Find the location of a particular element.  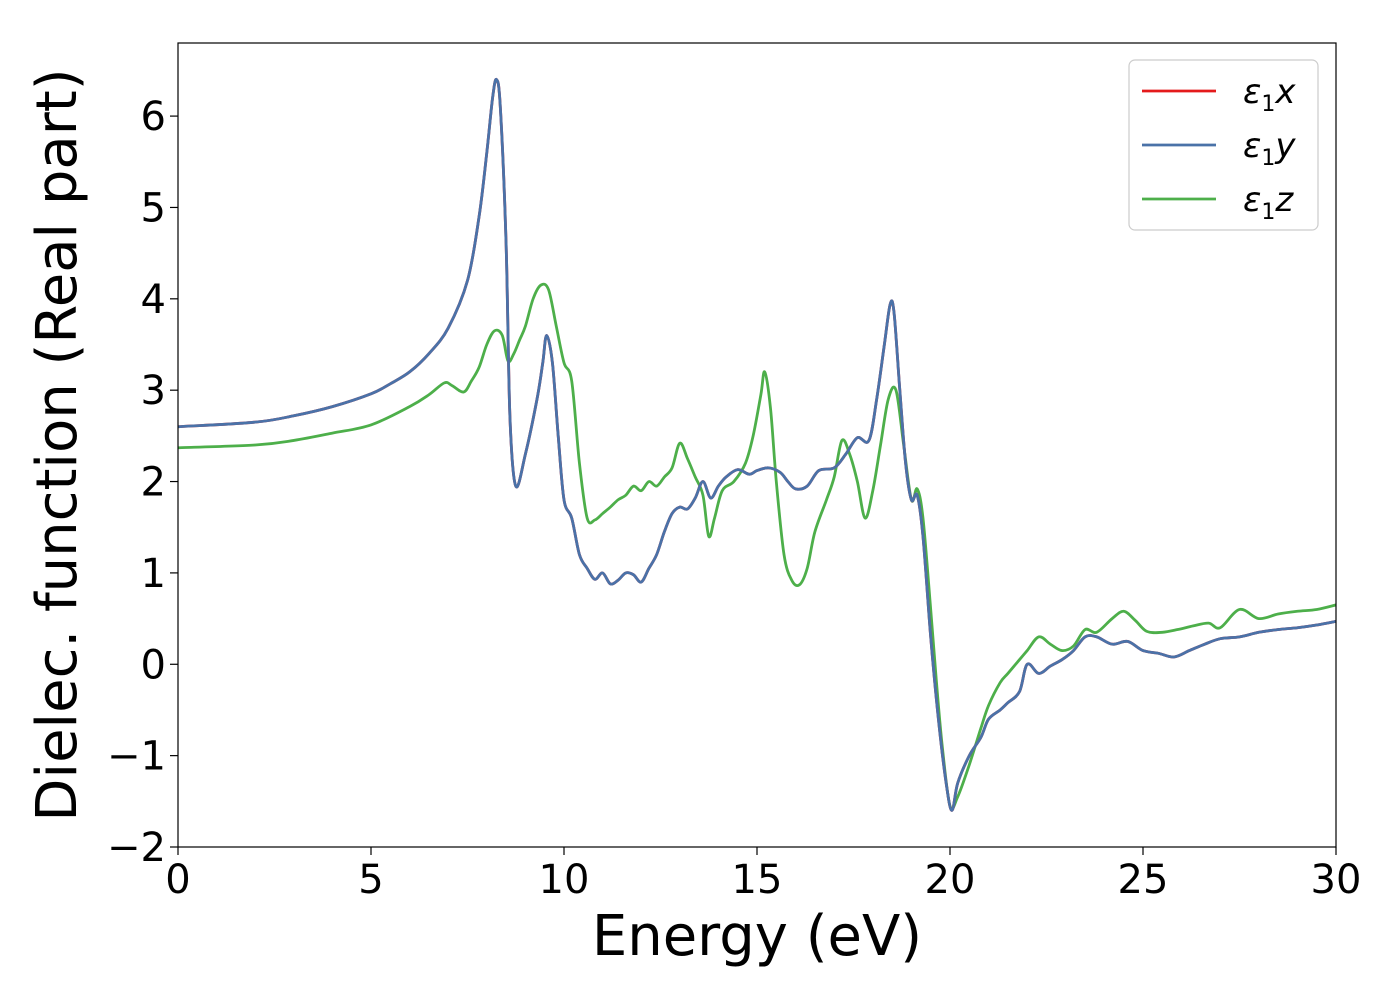

legend: ε1x ε1y ε1z is located at coordinates (1223, 145).